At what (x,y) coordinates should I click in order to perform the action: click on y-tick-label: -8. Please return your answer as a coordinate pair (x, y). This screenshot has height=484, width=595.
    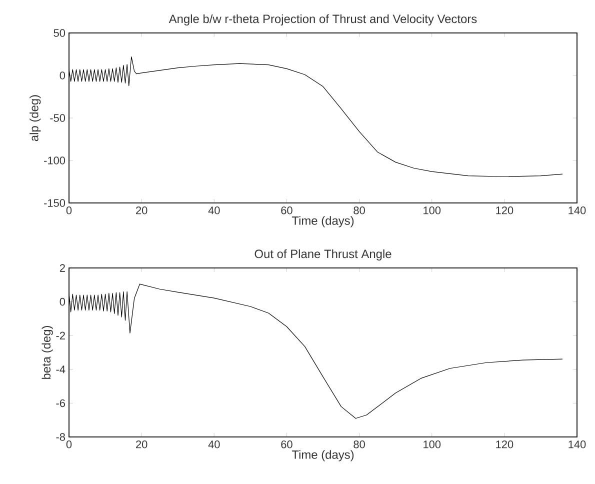
    Looking at the image, I should click on (61, 437).